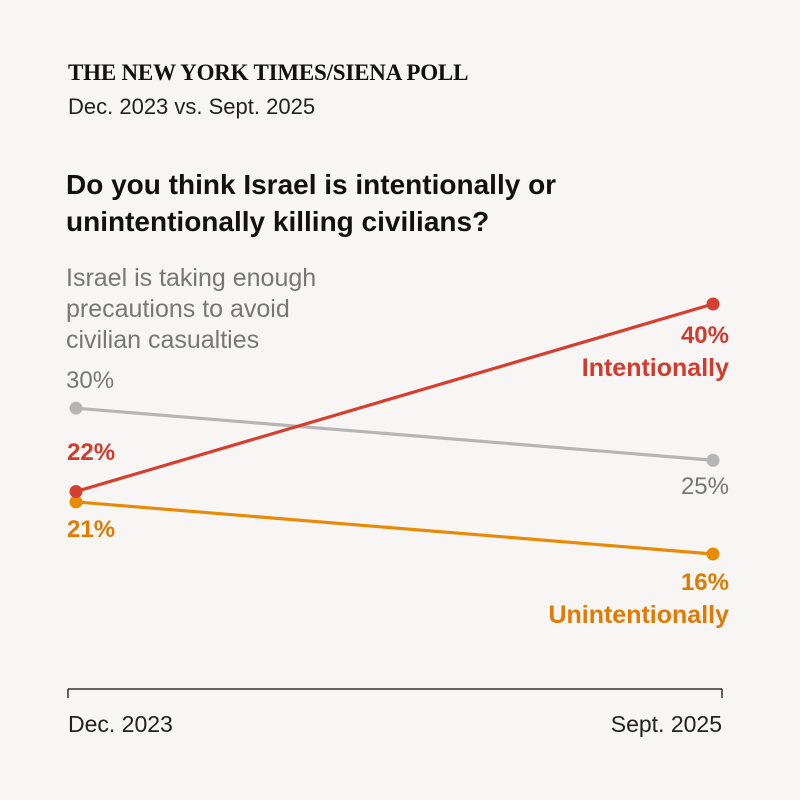 The height and width of the screenshot is (800, 800). Describe the element at coordinates (120, 724) in the screenshot. I see `x-tick-label-dec-2023: Dec. 2023` at that location.